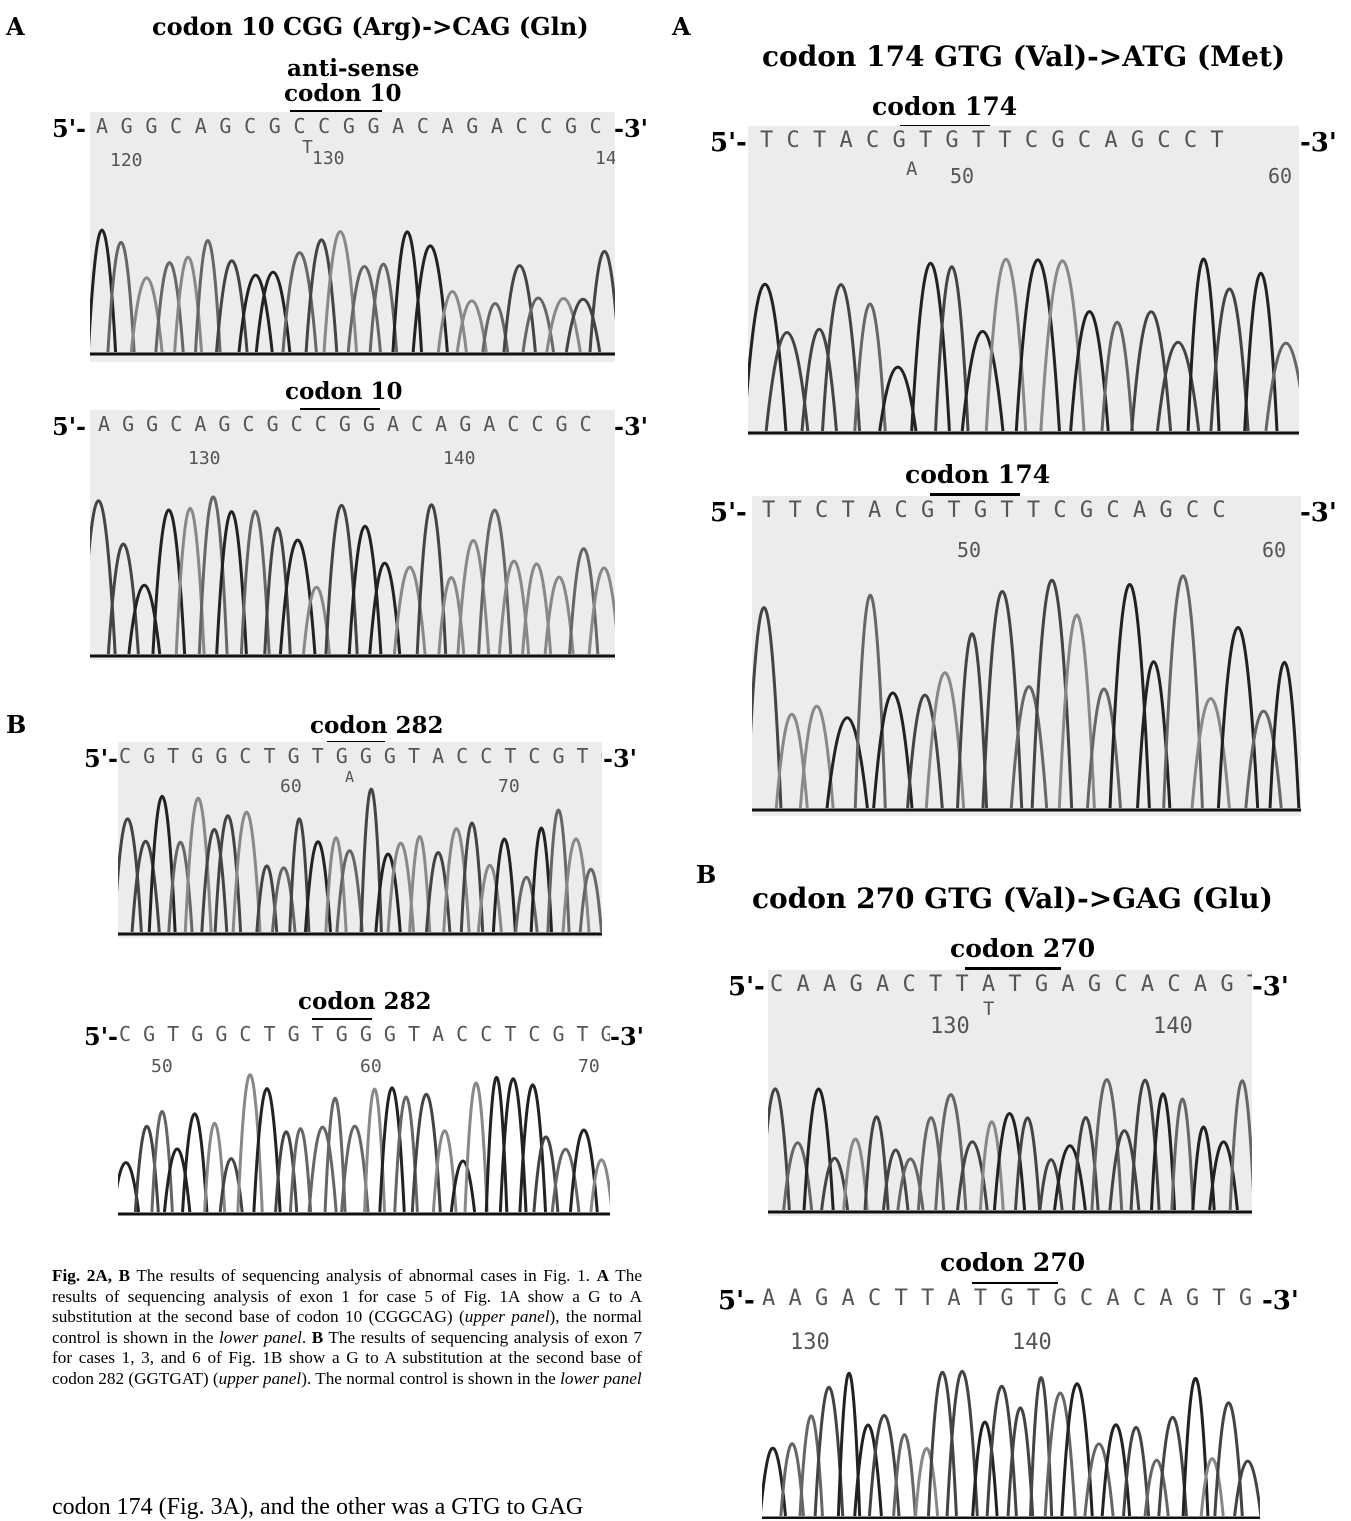 The image size is (1351, 1521). I want to click on position-140: 14, so click(605, 158).